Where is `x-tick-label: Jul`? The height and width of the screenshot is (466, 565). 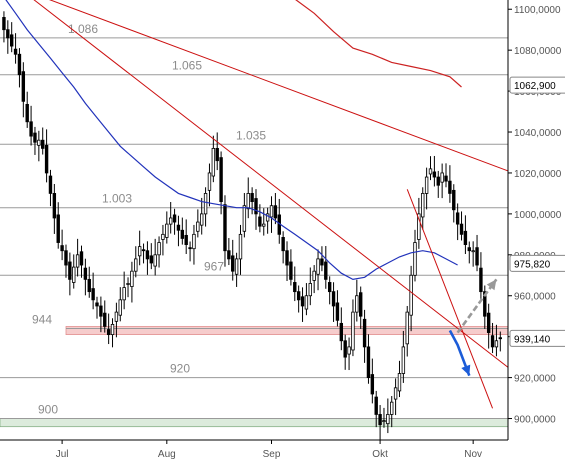 x-tick-label: Jul is located at coordinates (62, 454).